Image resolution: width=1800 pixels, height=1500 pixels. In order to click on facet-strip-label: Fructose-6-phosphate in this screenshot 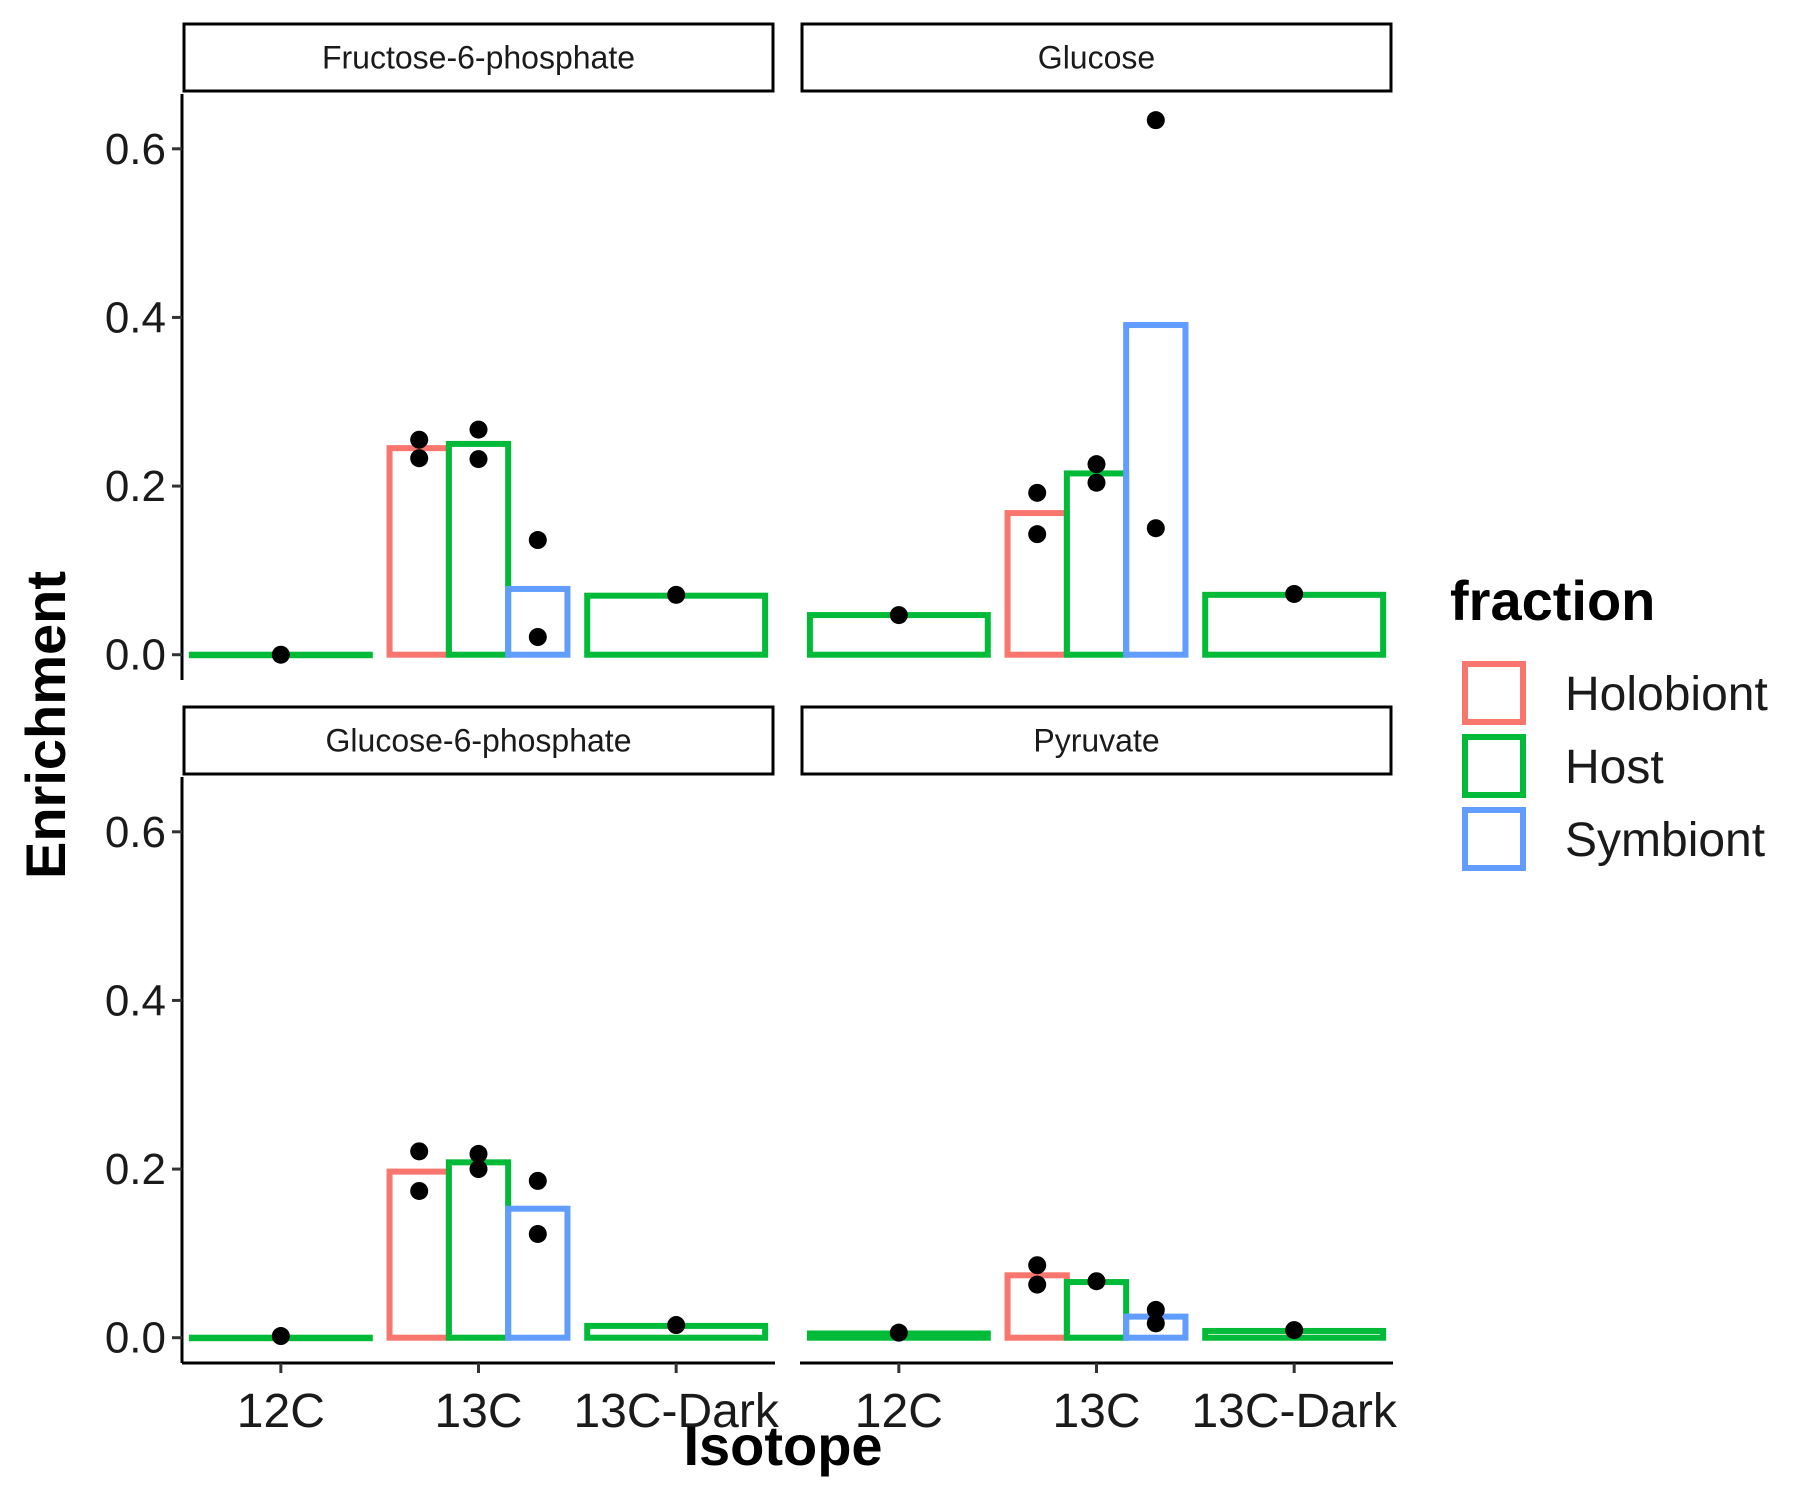, I will do `click(478, 58)`.